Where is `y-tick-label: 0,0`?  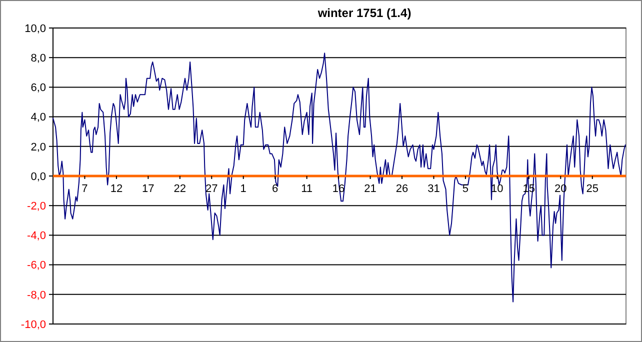
y-tick-label: 0,0 is located at coordinates (38, 176).